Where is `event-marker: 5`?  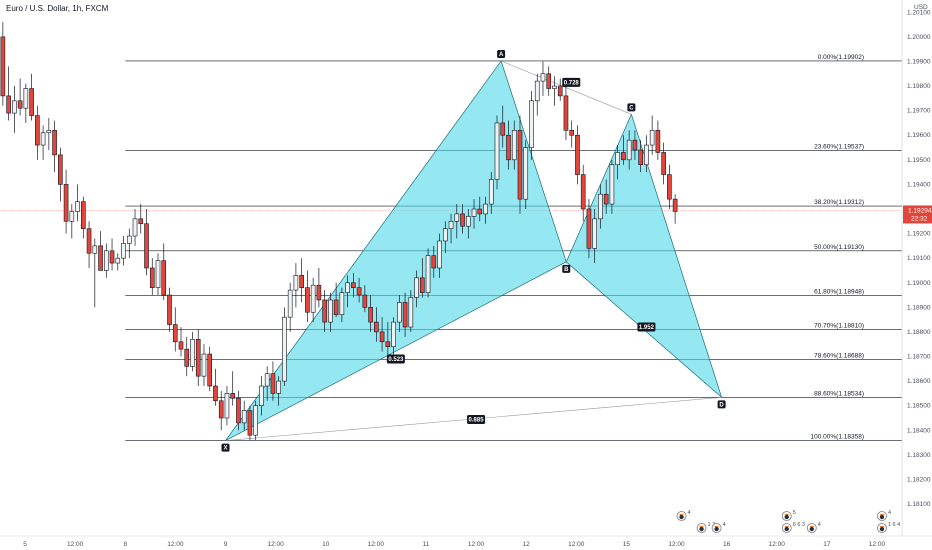 event-marker: 5 is located at coordinates (788, 515).